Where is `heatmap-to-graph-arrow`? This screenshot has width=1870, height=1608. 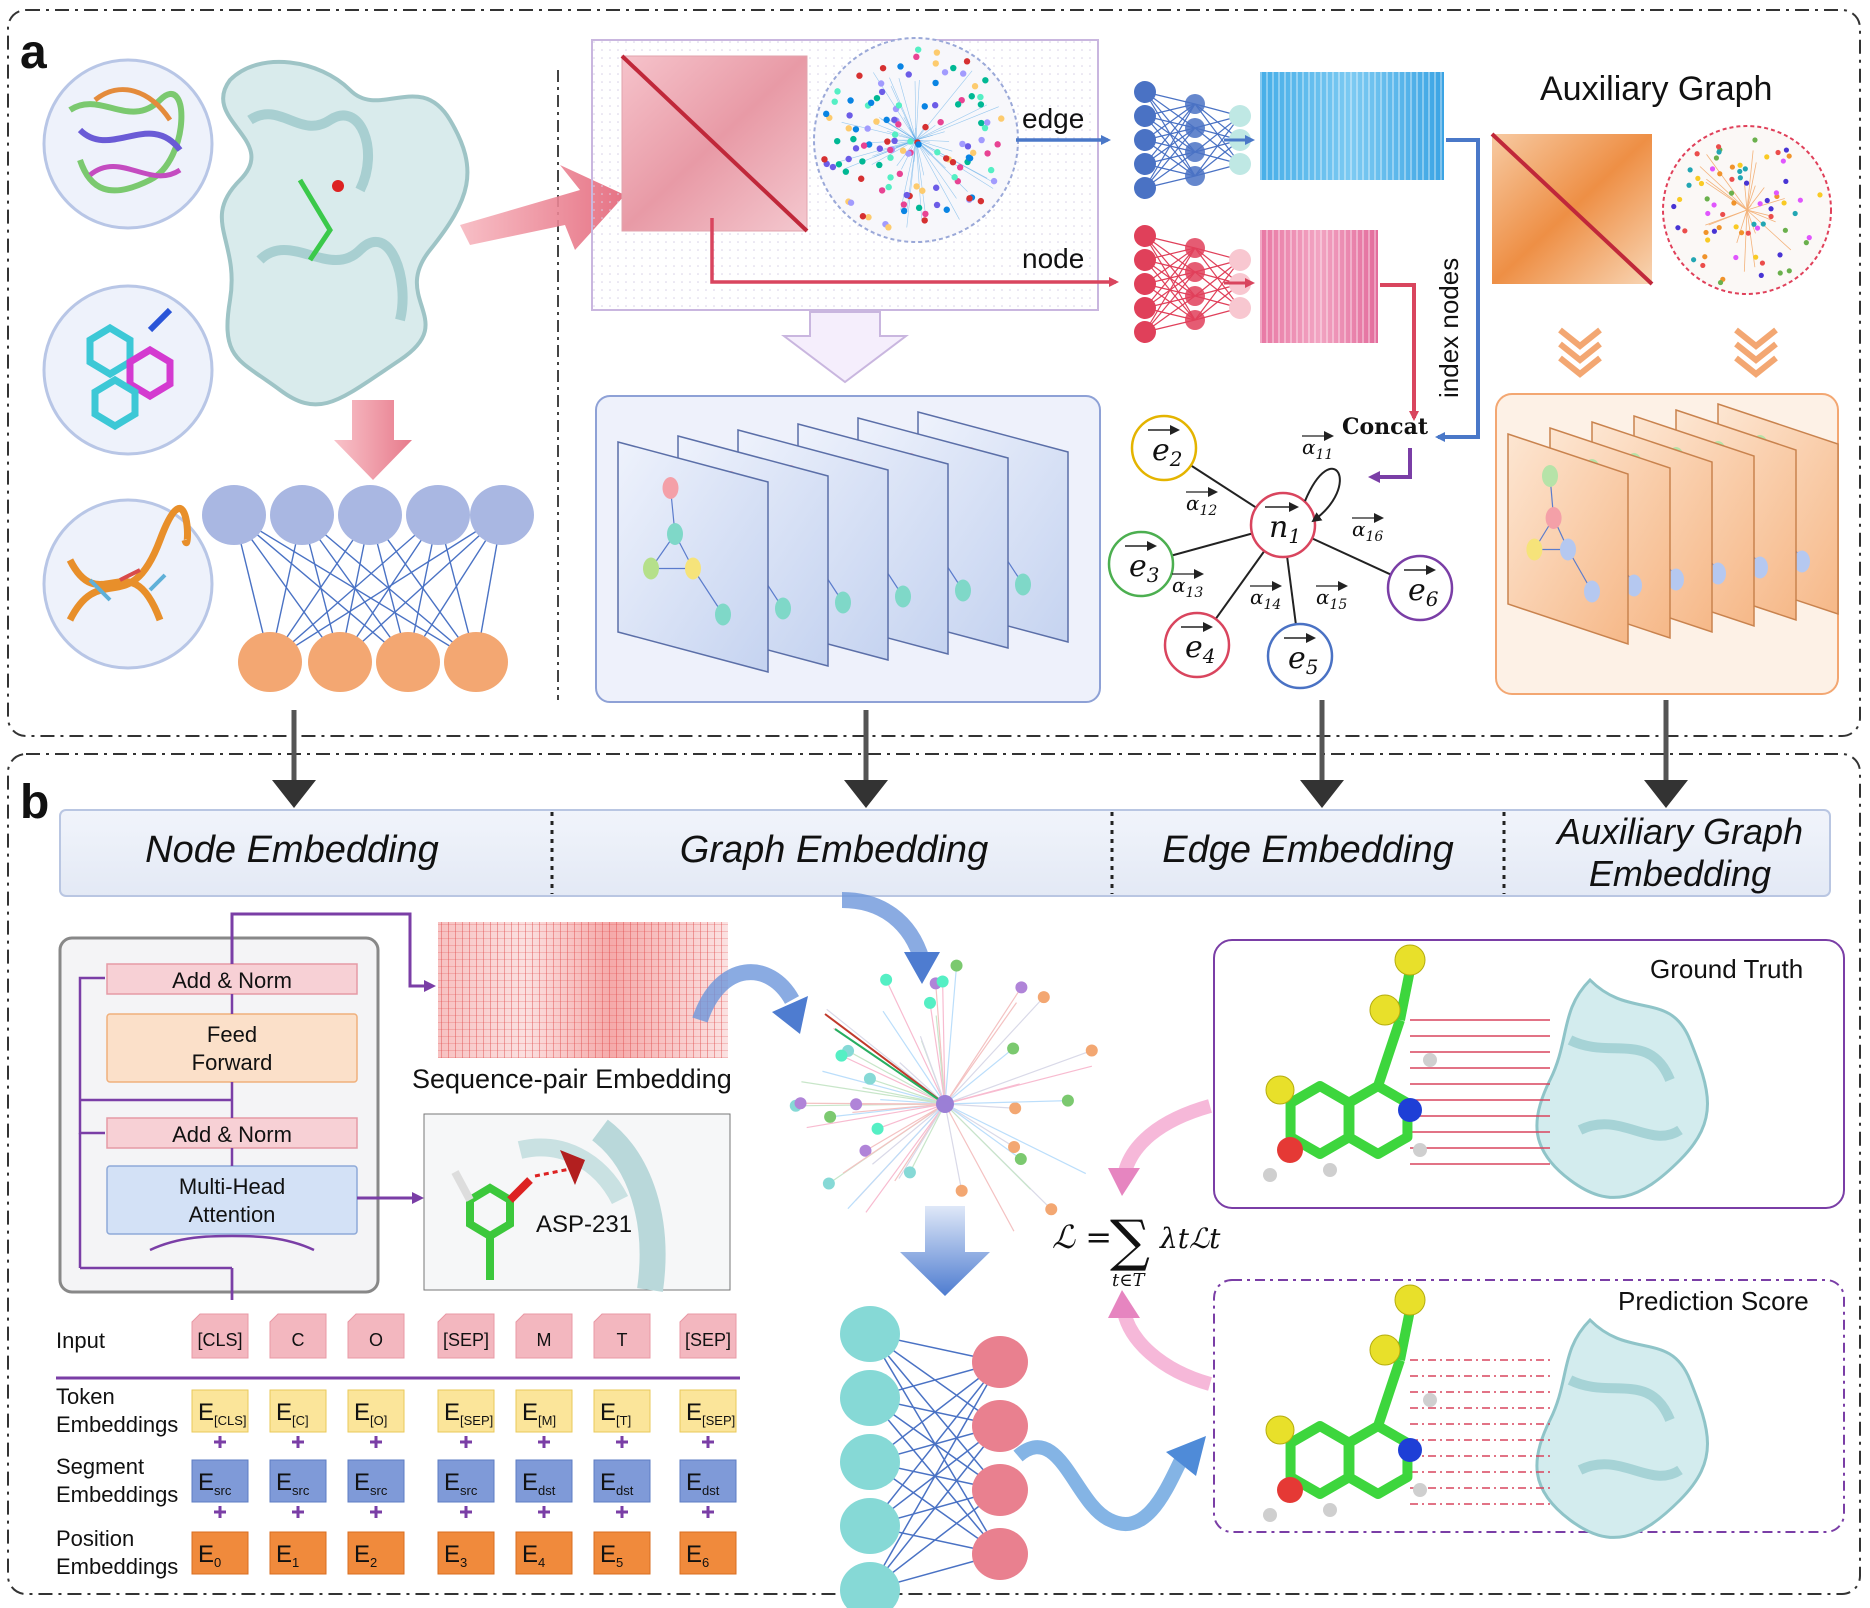 heatmap-to-graph-arrow is located at coordinates (746, 993).